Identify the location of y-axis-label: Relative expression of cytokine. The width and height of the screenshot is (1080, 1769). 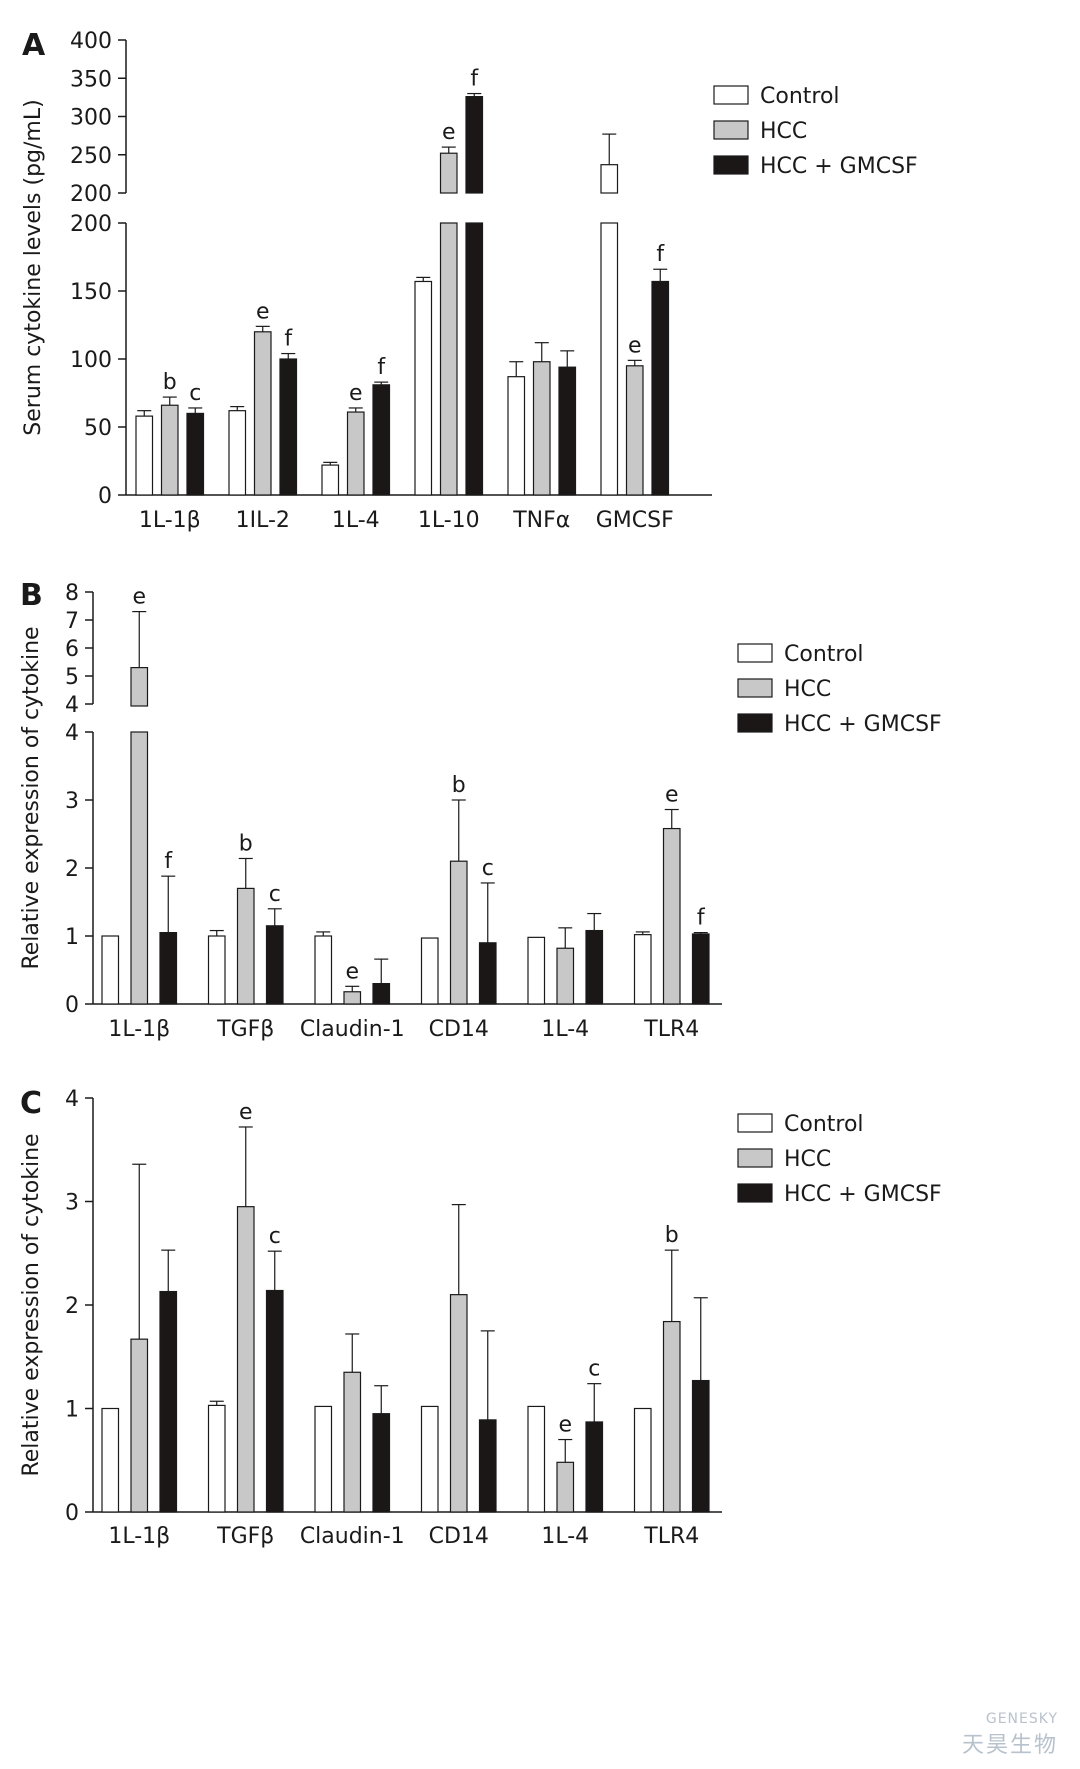
(31, 797).